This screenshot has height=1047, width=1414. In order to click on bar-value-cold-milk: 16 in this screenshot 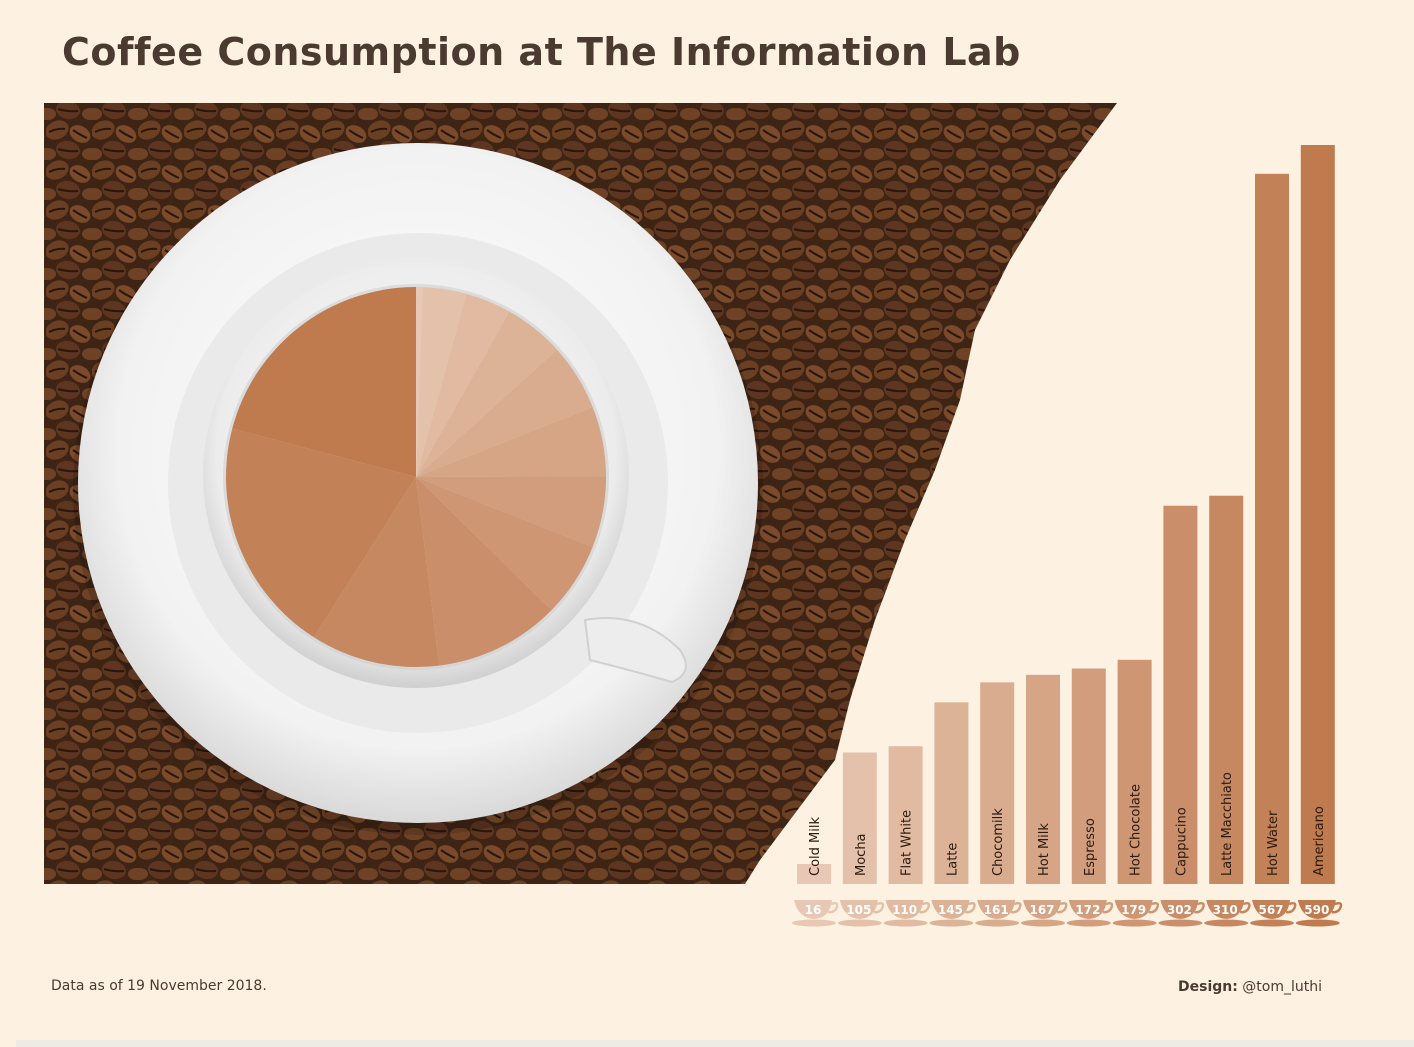, I will do `click(813, 910)`.